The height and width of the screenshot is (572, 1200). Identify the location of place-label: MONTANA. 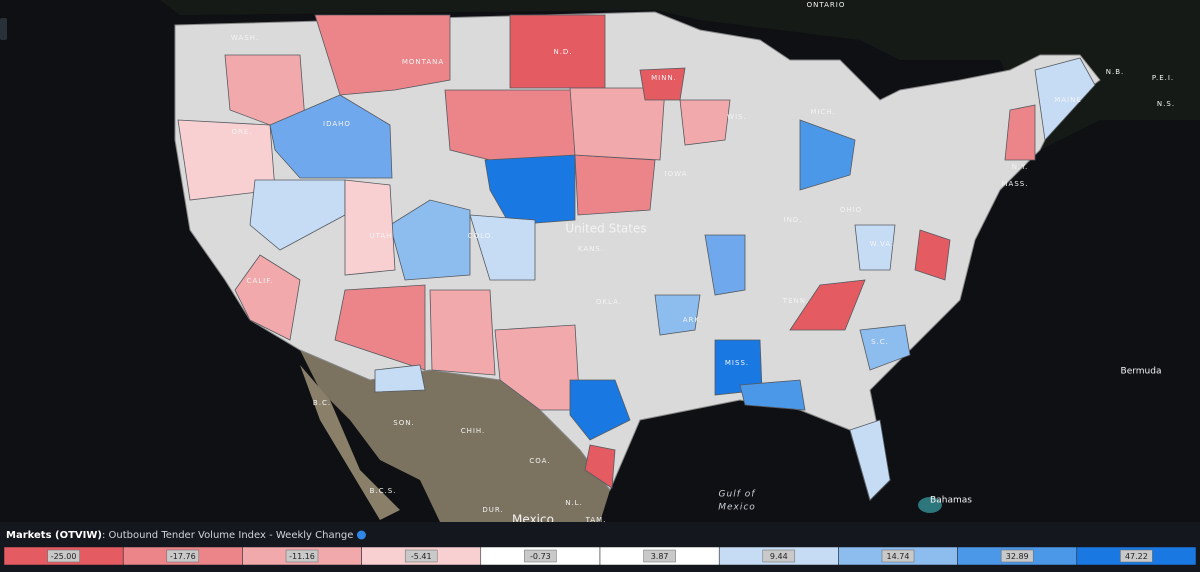
(423, 62).